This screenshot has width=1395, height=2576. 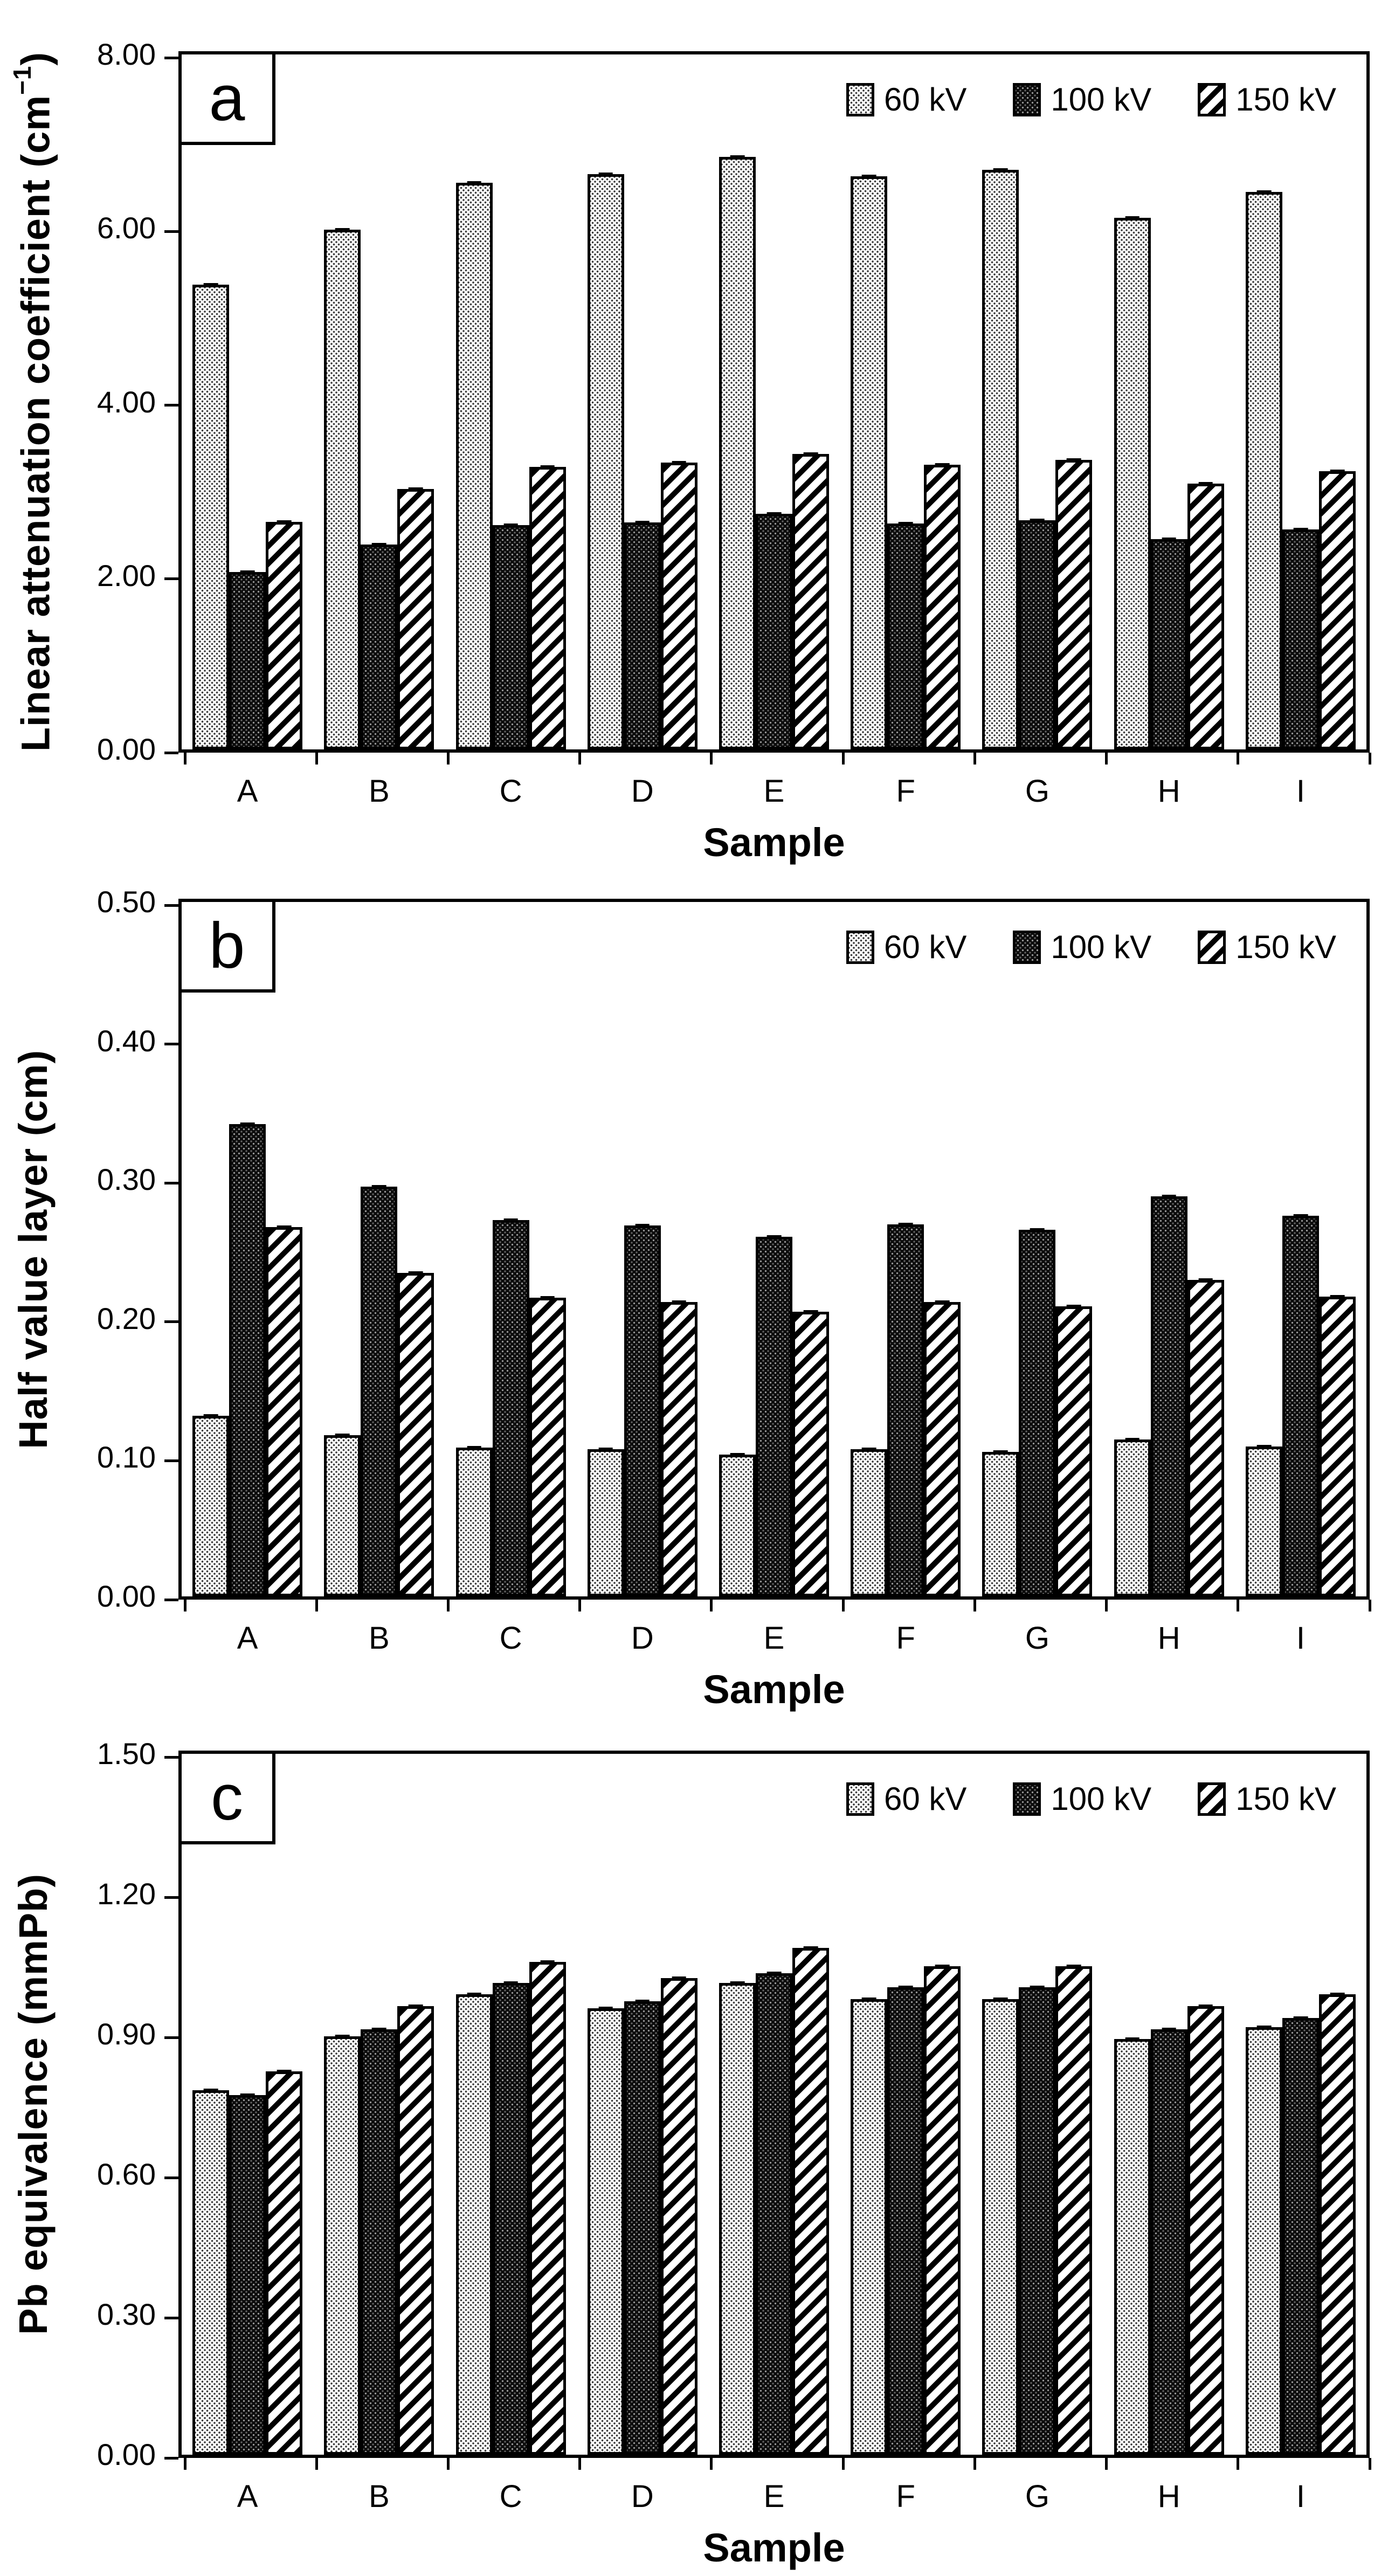 I want to click on panel-b-y-axis-title-box: Half value layer (cm), so click(x=33, y=1249).